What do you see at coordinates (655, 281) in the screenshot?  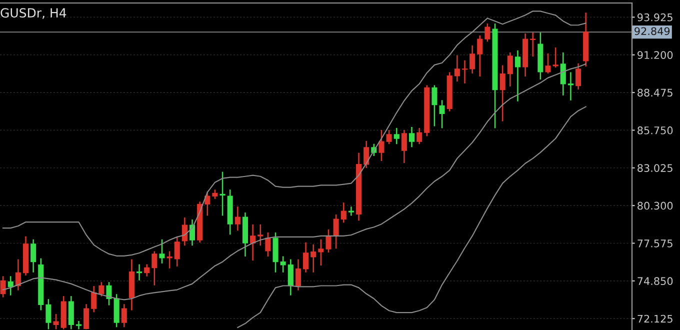 I see `y-tick-label: 74.850` at bounding box center [655, 281].